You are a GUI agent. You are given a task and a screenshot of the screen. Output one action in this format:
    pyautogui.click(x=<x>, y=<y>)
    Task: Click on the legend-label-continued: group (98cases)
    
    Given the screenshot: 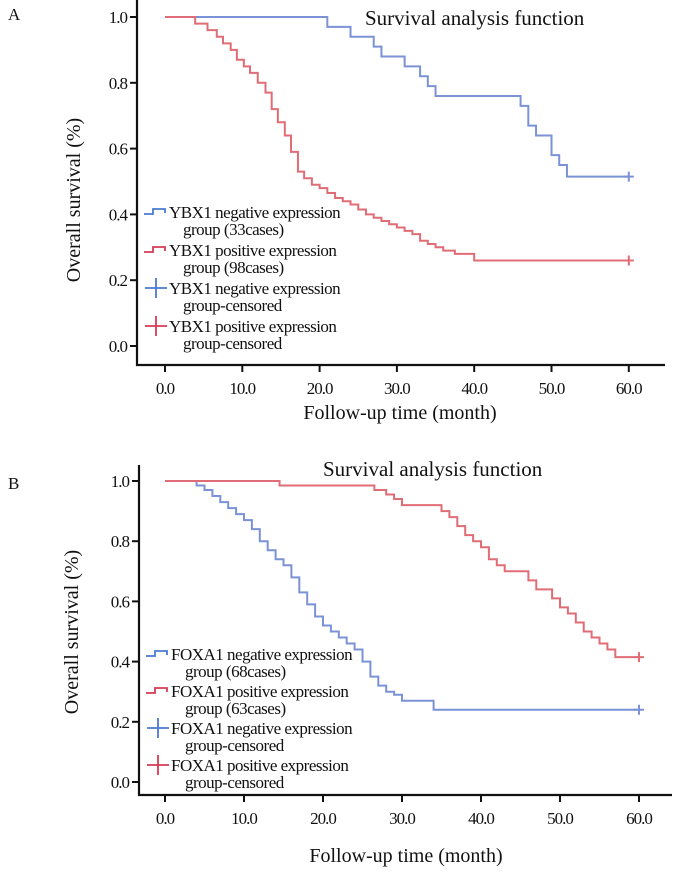 What is the action you would take?
    pyautogui.click(x=233, y=267)
    